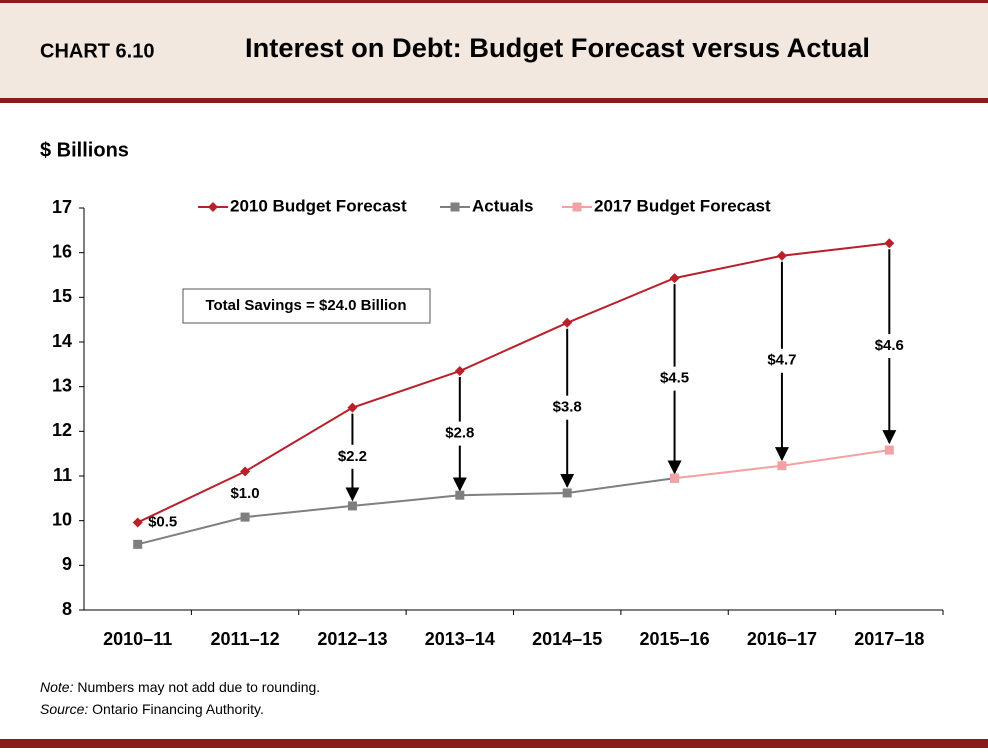 This screenshot has height=753, width=988. I want to click on chart-number: CHART 6.10, so click(97, 51).